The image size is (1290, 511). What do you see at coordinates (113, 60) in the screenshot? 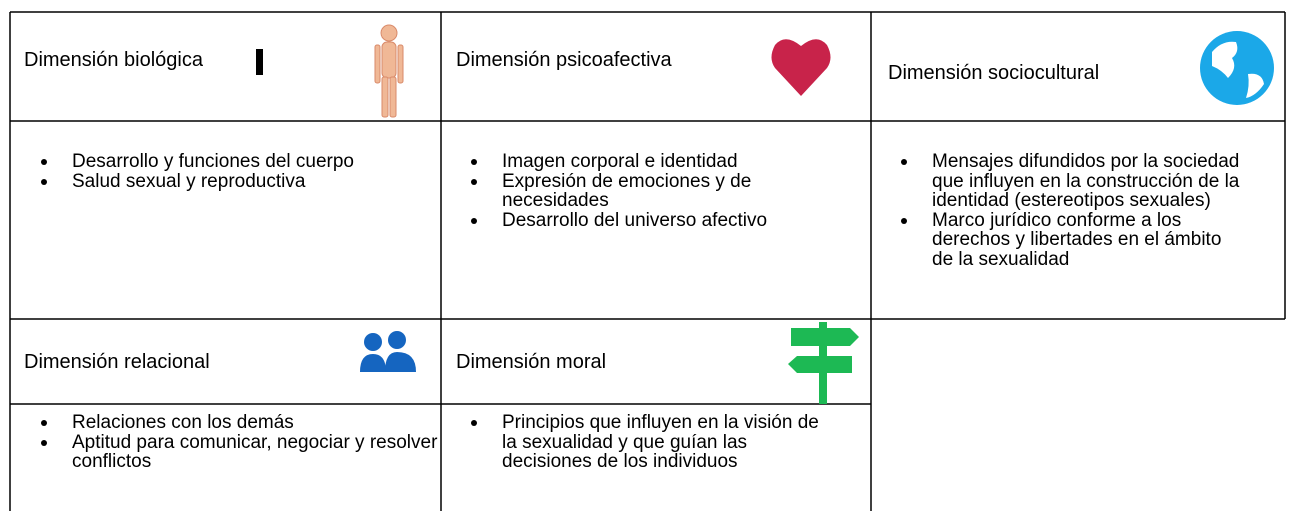
I see `section-title: Dimensión biológica` at bounding box center [113, 60].